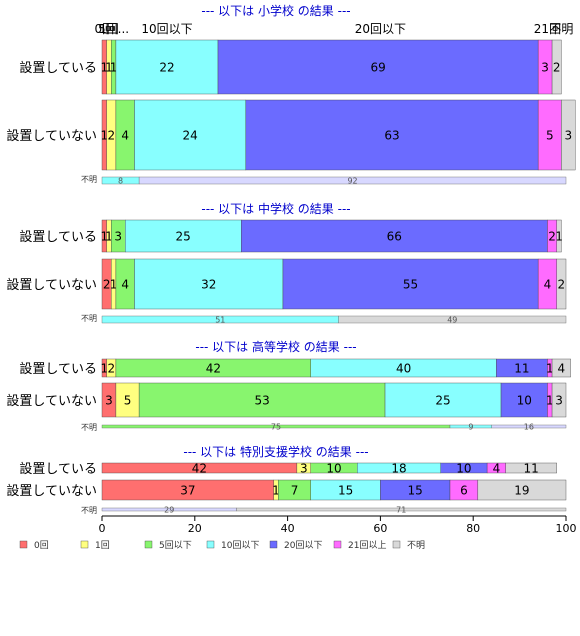 This screenshot has height=636, width=580. Describe the element at coordinates (367, 545) in the screenshot. I see `legend-label: 21回以上` at that location.